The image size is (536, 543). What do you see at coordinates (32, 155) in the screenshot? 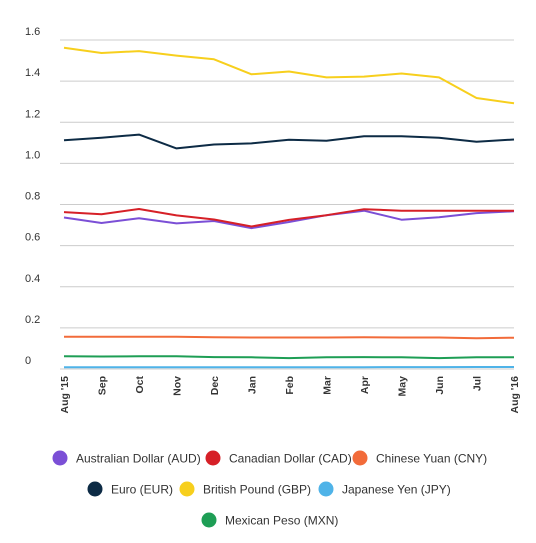
I see `y-tick-label: 1.0` at bounding box center [32, 155].